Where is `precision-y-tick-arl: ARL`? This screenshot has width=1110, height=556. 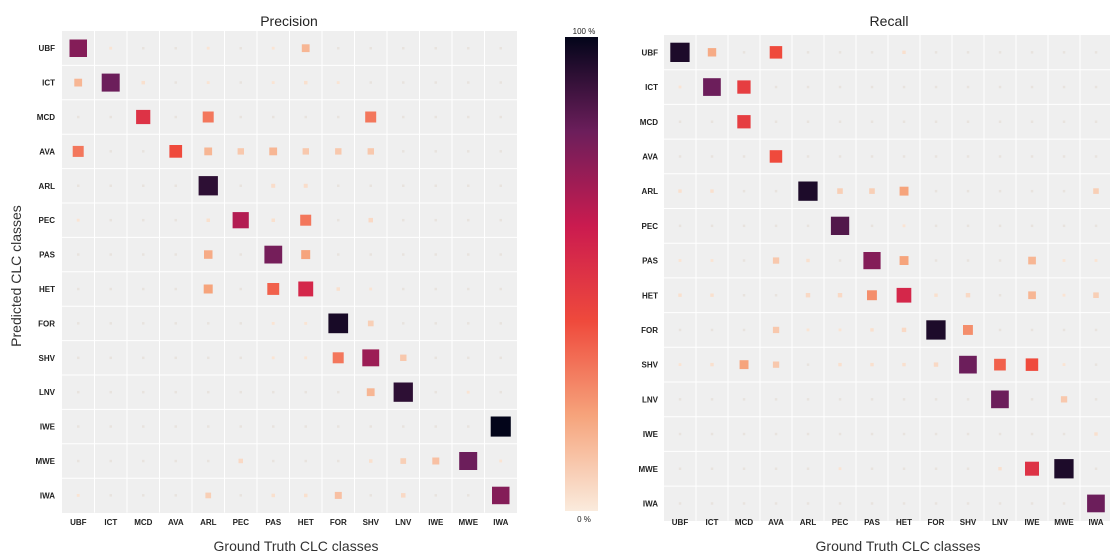
precision-y-tick-arl: ARL is located at coordinates (47, 186).